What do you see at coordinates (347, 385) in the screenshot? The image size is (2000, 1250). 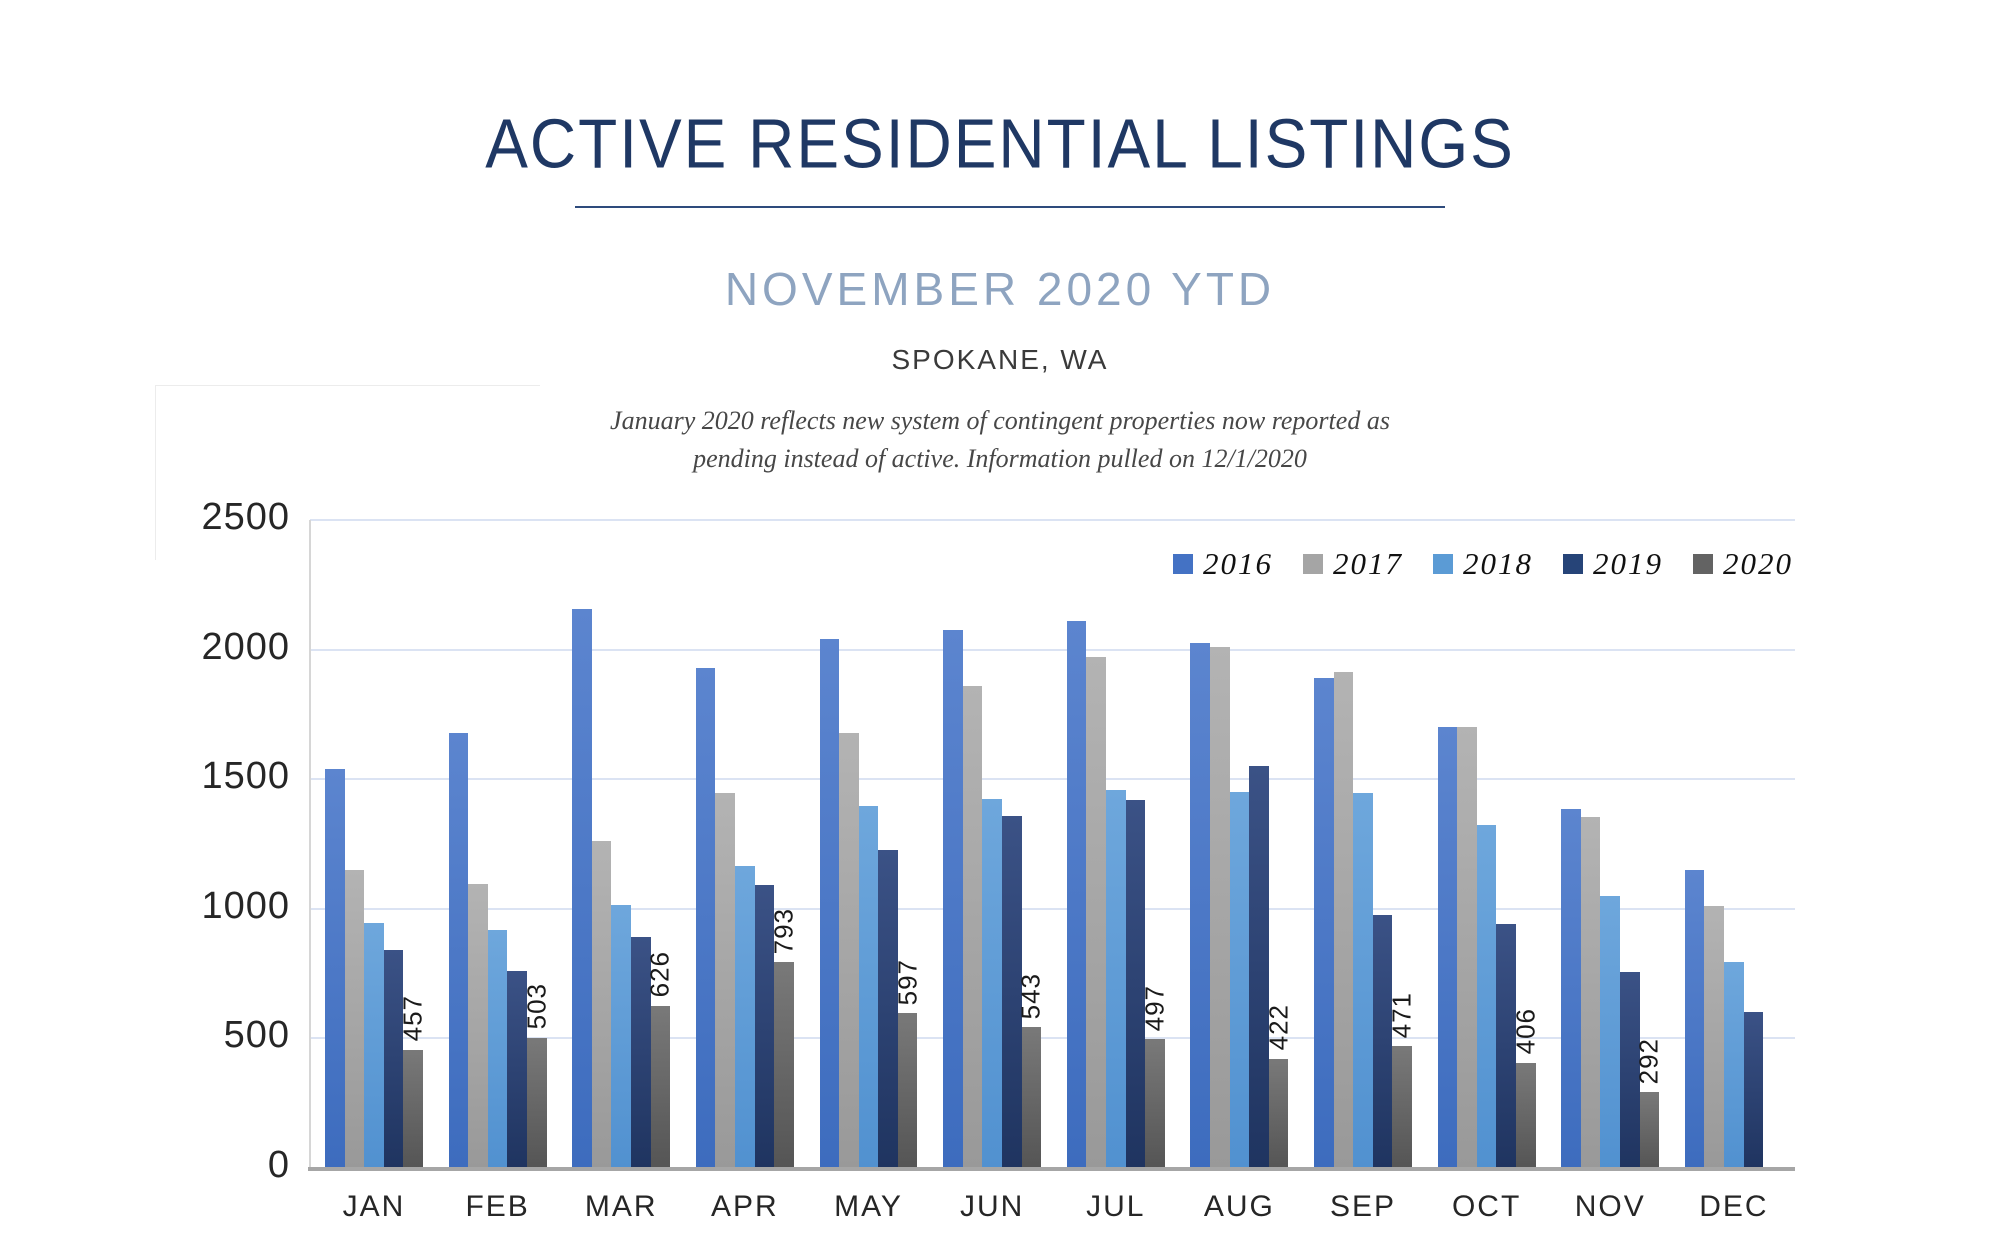 I see `chart-frame-edge-top` at bounding box center [347, 385].